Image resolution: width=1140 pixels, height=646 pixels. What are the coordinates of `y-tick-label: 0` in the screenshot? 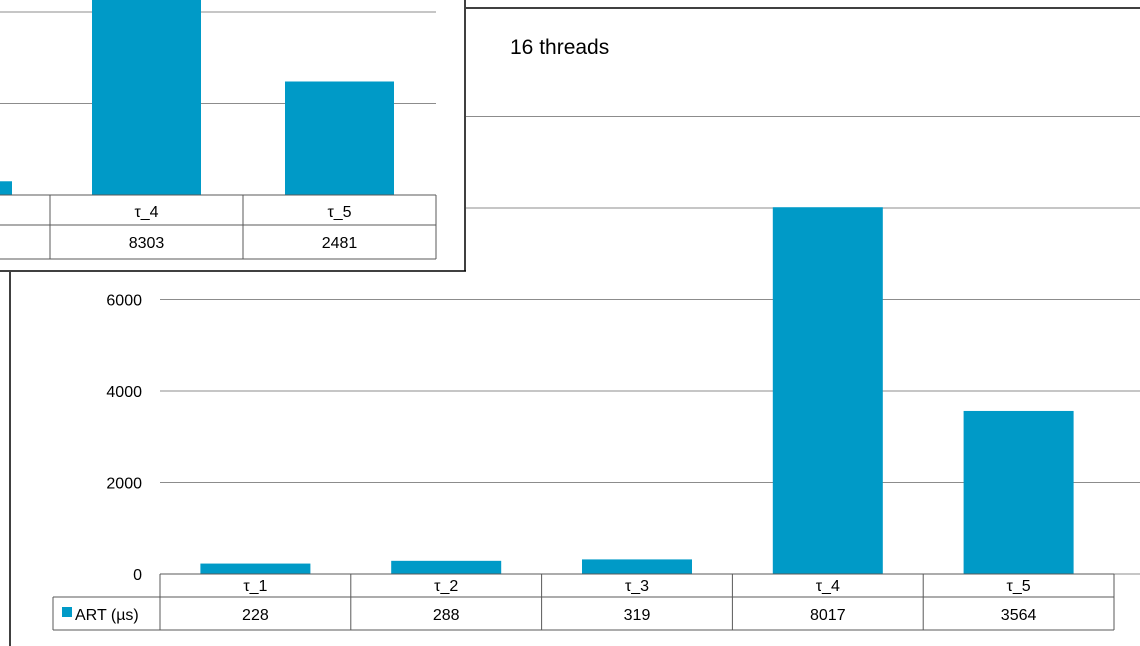 It's located at (137, 575).